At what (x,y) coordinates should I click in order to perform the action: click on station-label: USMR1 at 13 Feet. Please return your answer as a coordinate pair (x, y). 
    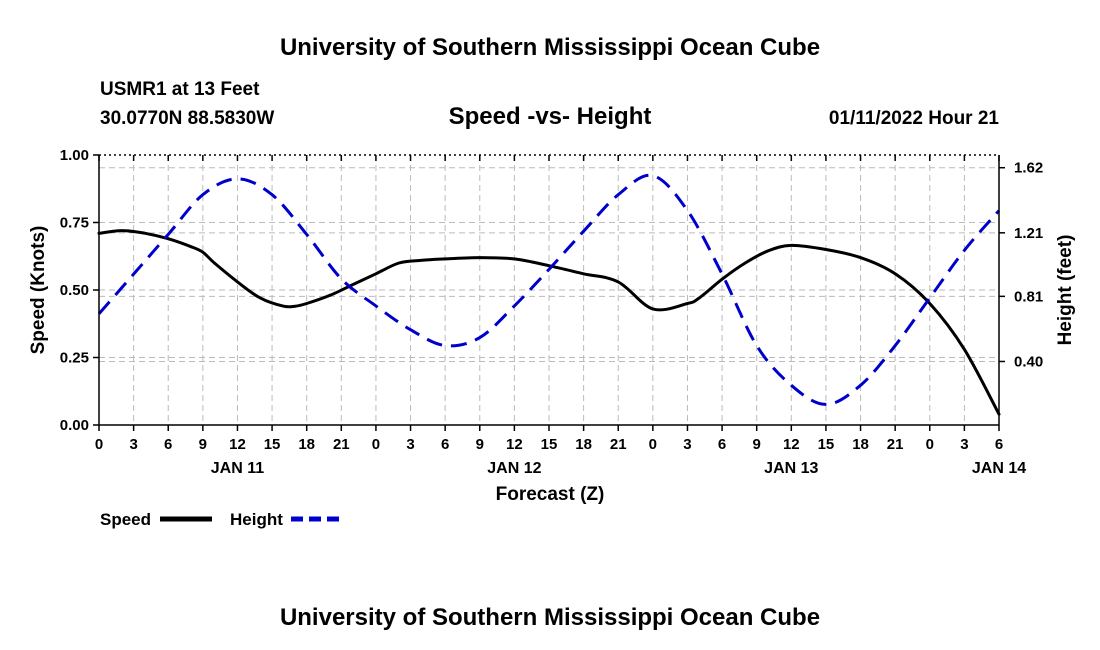
    Looking at the image, I should click on (180, 89).